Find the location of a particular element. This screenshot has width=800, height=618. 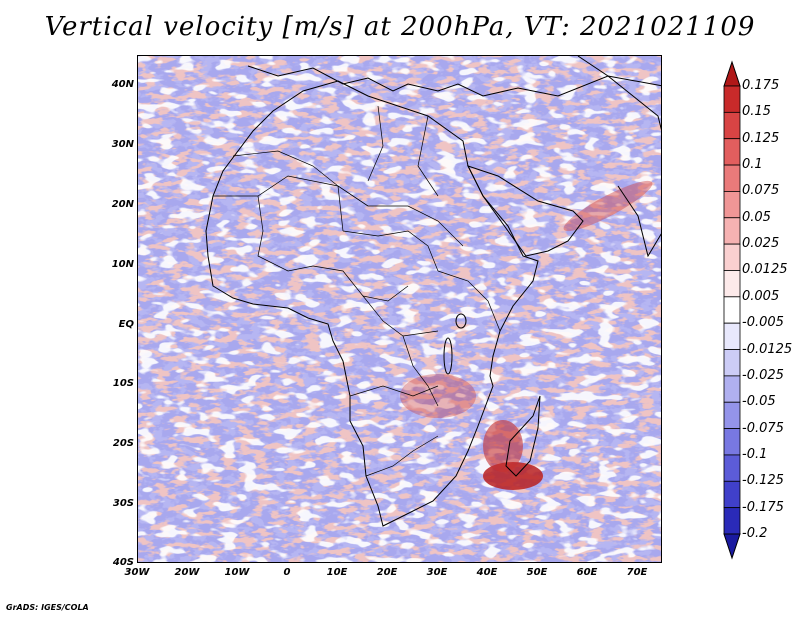

colorbar-label: -0.125 is located at coordinates (763, 481).